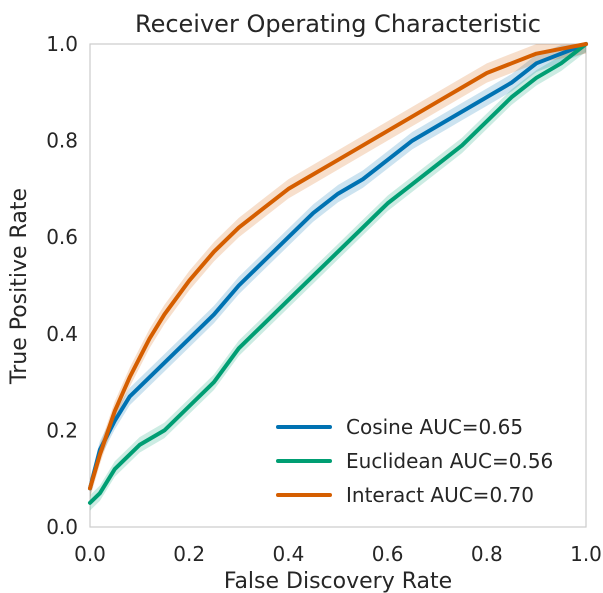  I want to click on x-tick-label: 0.2, so click(189, 554).